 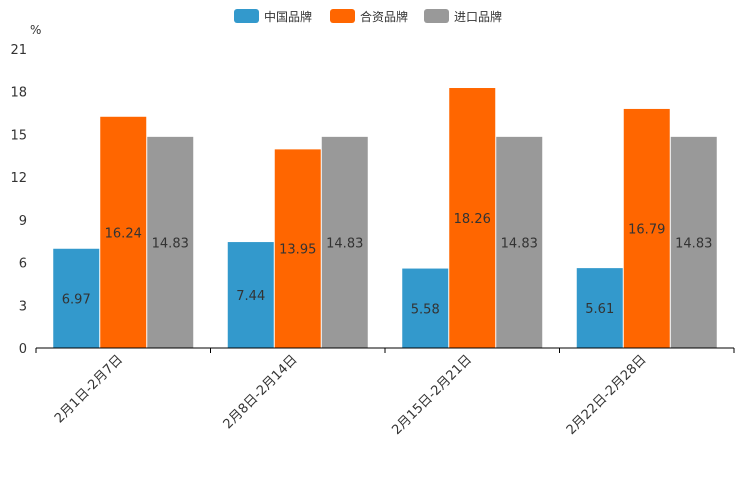 I want to click on data-label-2-1: 16.24, so click(x=123, y=233).